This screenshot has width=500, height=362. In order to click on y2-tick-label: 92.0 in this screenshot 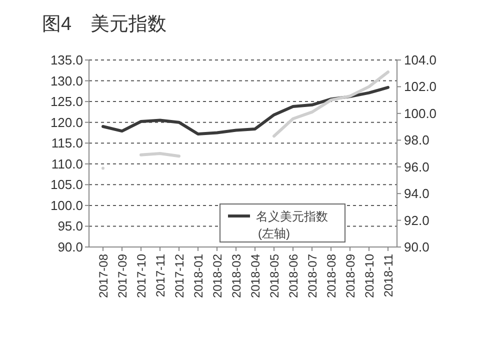, I will do `click(417, 220)`.